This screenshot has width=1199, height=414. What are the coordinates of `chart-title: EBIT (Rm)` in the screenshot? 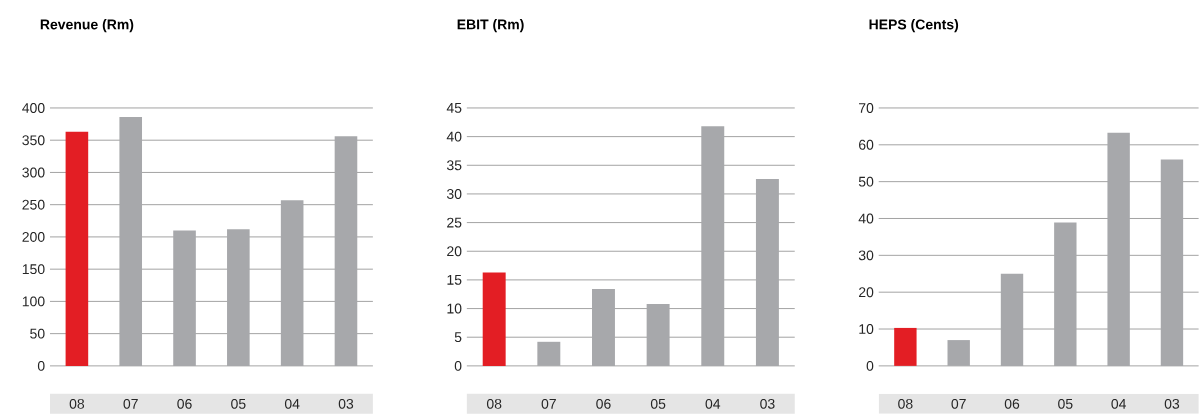 It's located at (490, 26).